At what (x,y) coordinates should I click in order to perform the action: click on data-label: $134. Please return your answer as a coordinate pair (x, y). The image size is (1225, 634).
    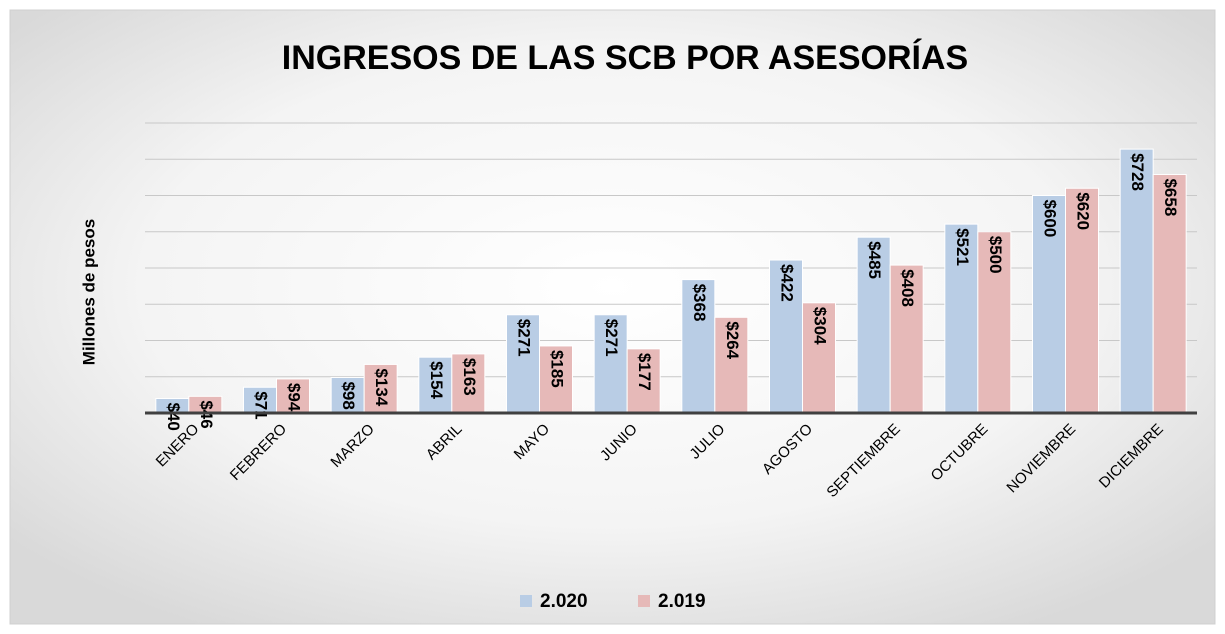
    Looking at the image, I should click on (381, 387).